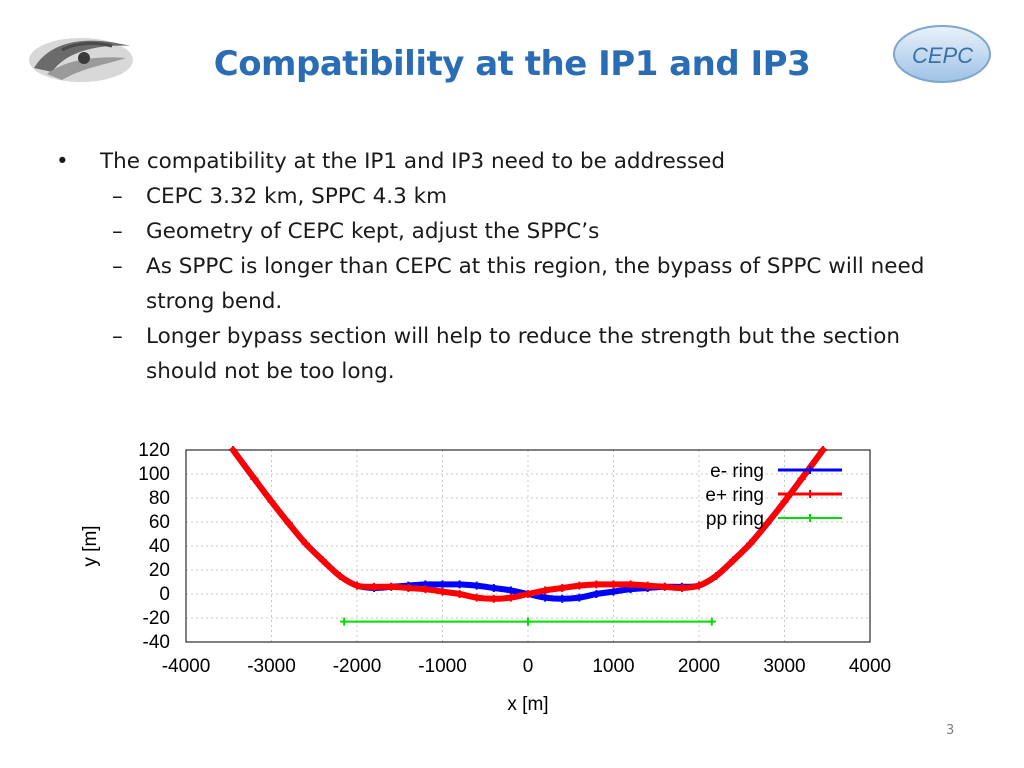 This screenshot has height=768, width=1024. I want to click on cepc-logo-text: CEPC, so click(942, 55).